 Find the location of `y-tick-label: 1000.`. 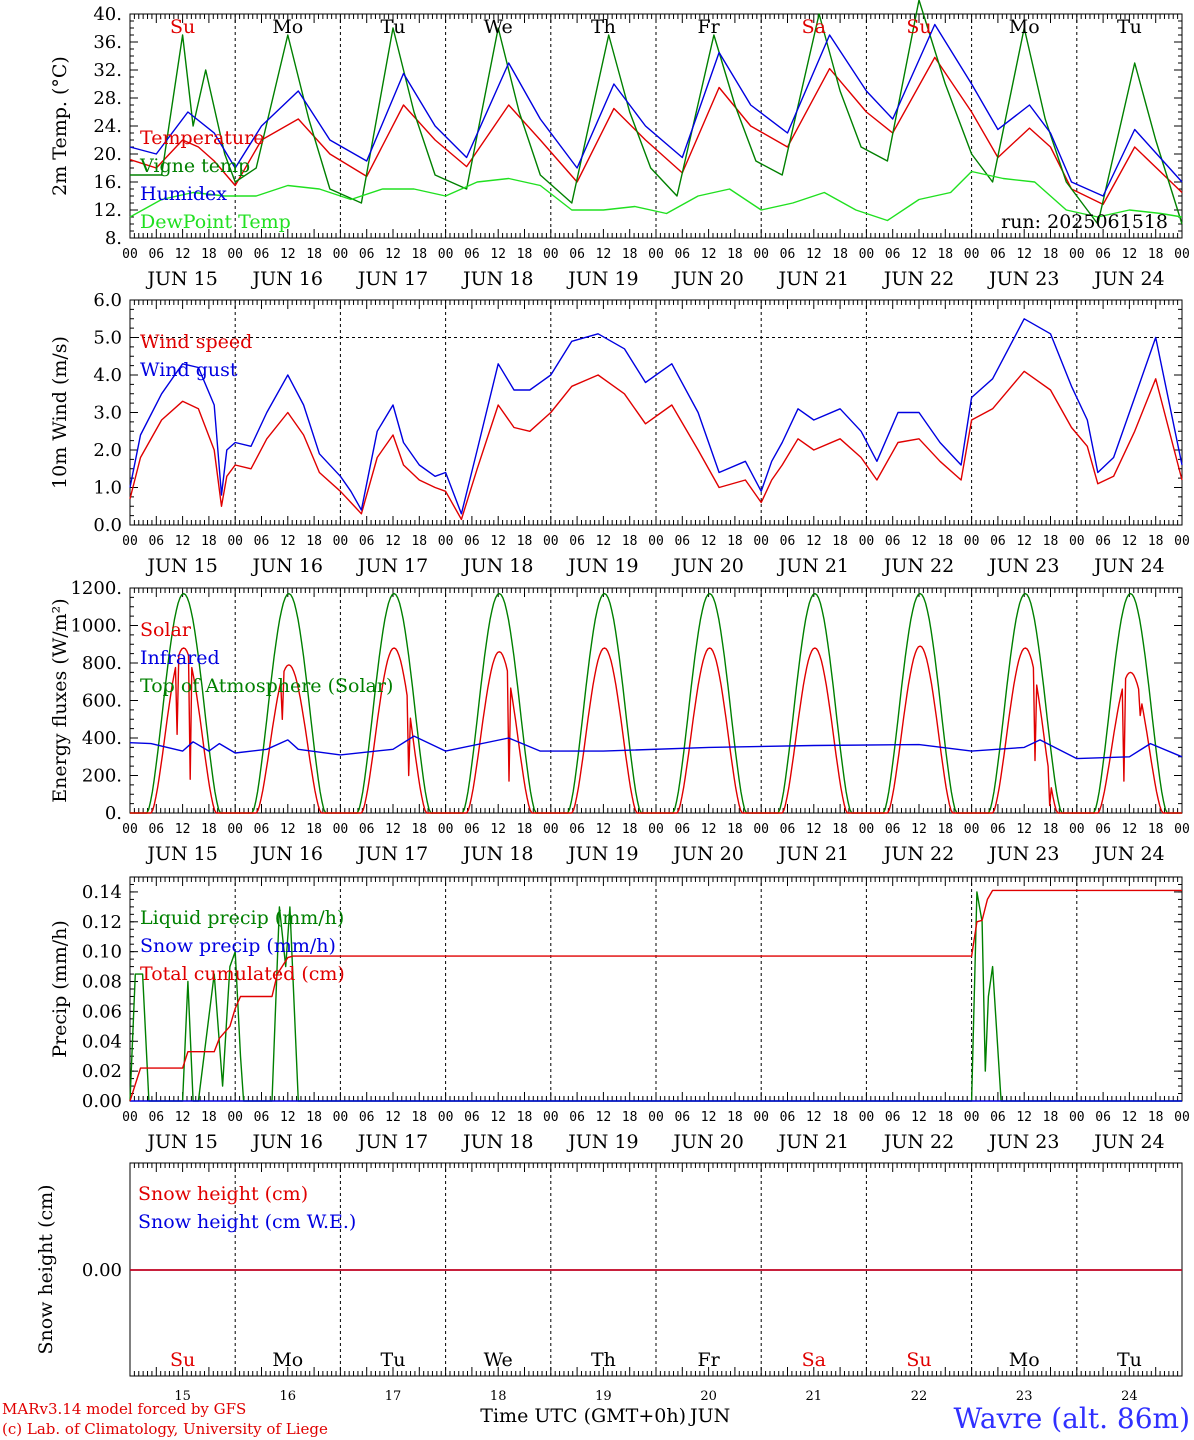

y-tick-label: 1000. is located at coordinates (96, 626).